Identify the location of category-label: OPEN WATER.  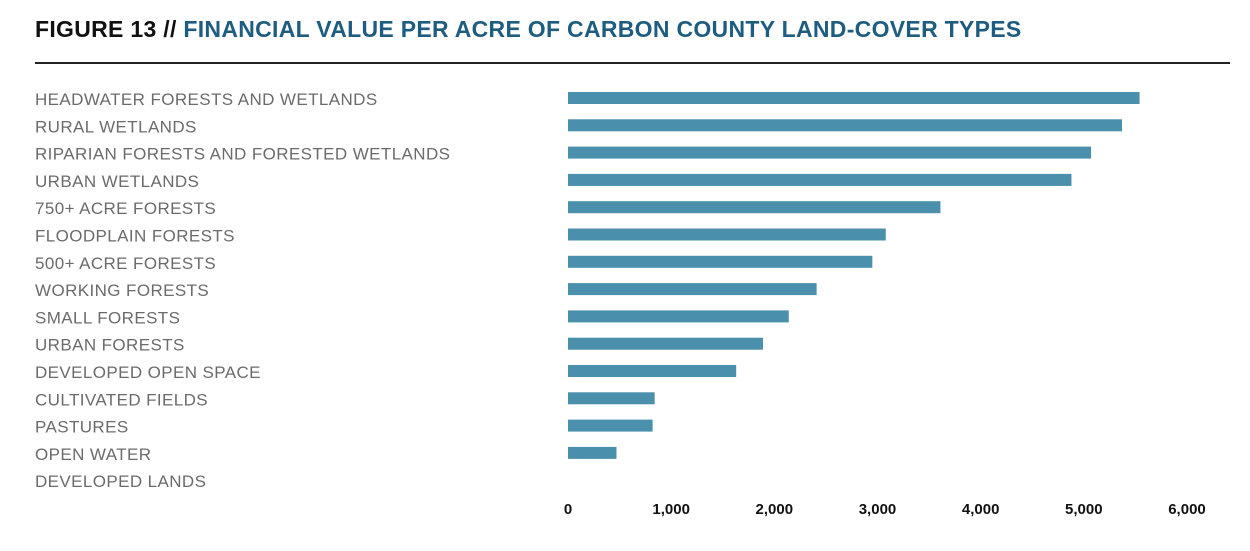
(93, 454).